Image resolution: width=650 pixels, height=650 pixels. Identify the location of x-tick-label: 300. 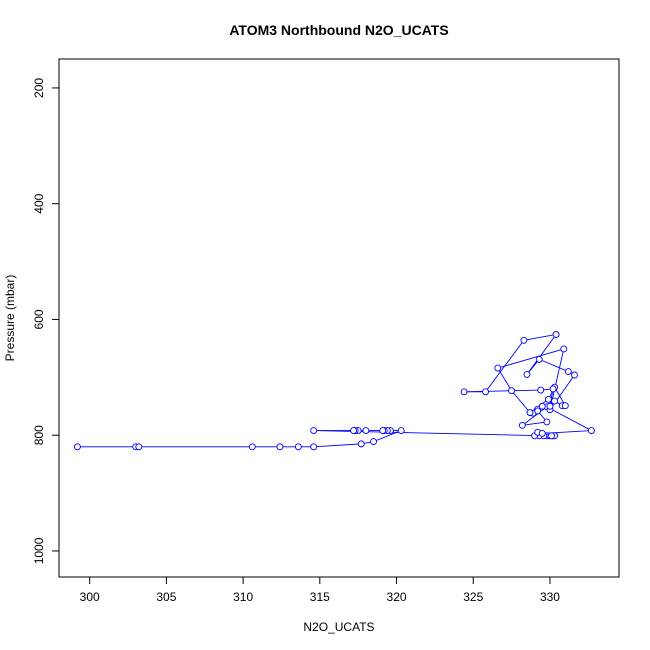
(90, 597).